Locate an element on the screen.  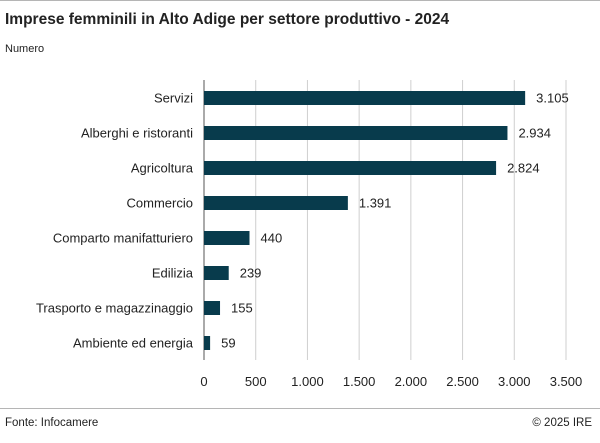
value-label: 2.934 is located at coordinates (534, 133).